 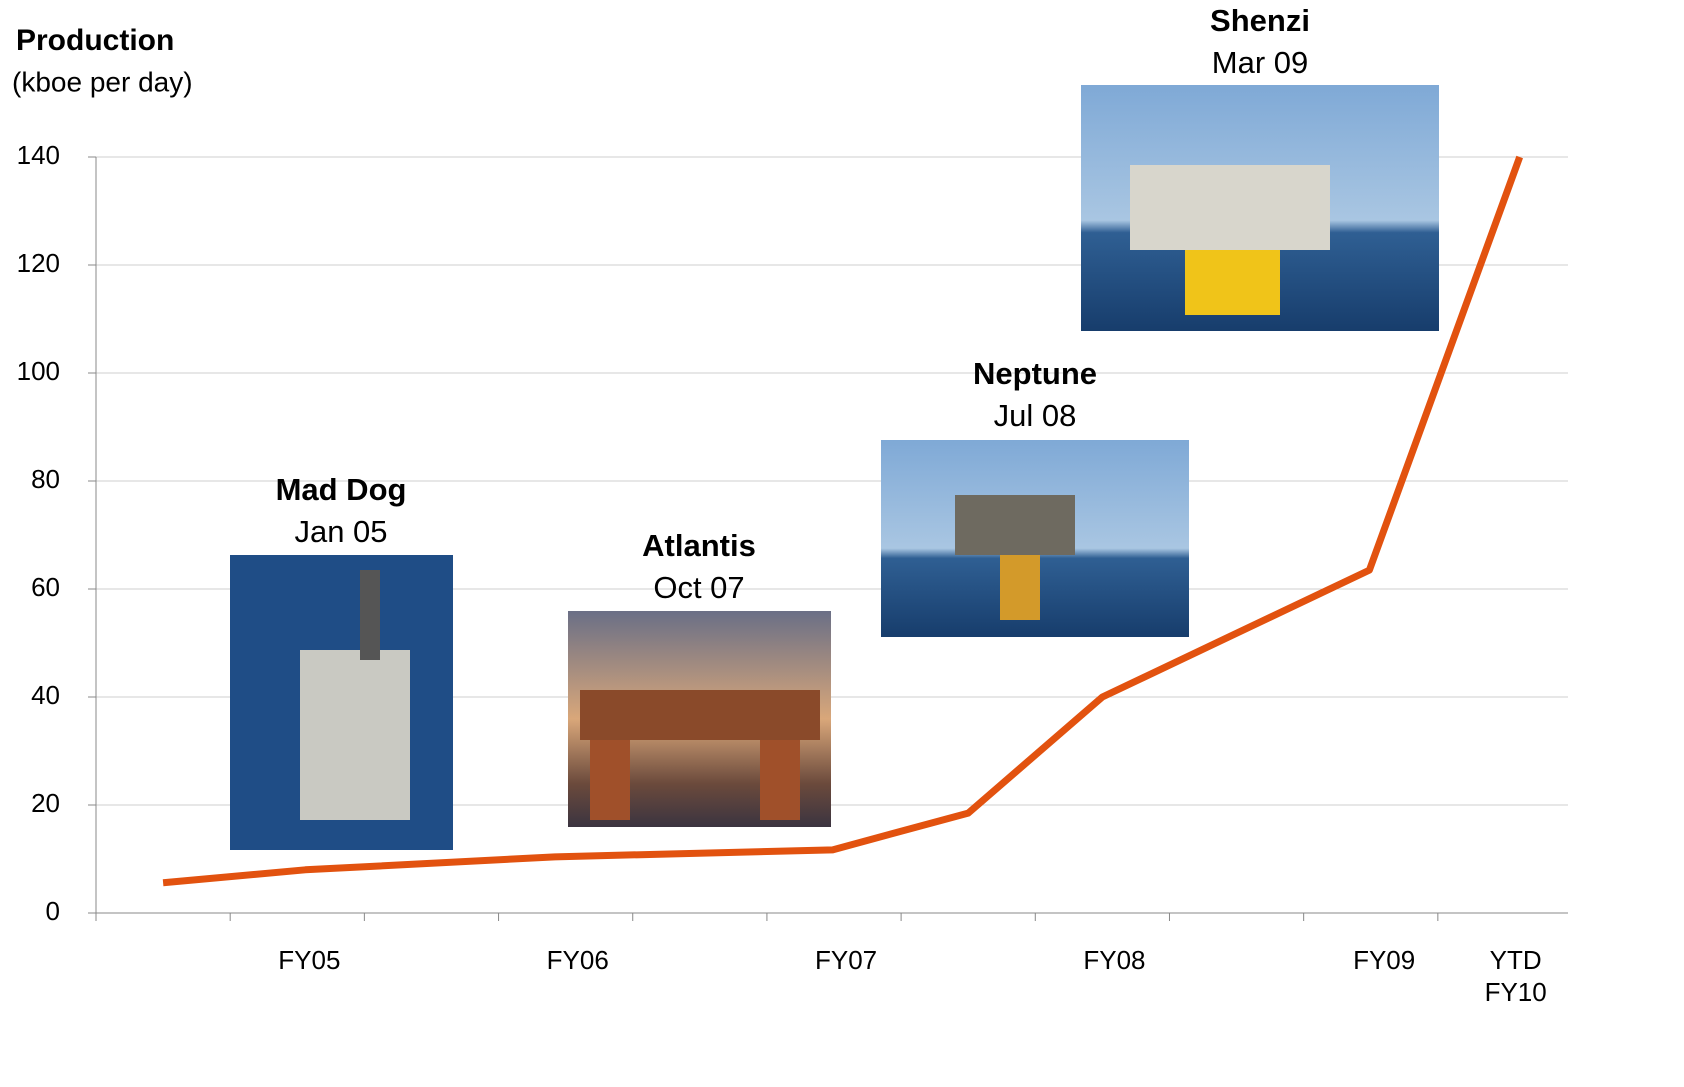 What do you see at coordinates (53, 911) in the screenshot?
I see `y-tick-label: 0` at bounding box center [53, 911].